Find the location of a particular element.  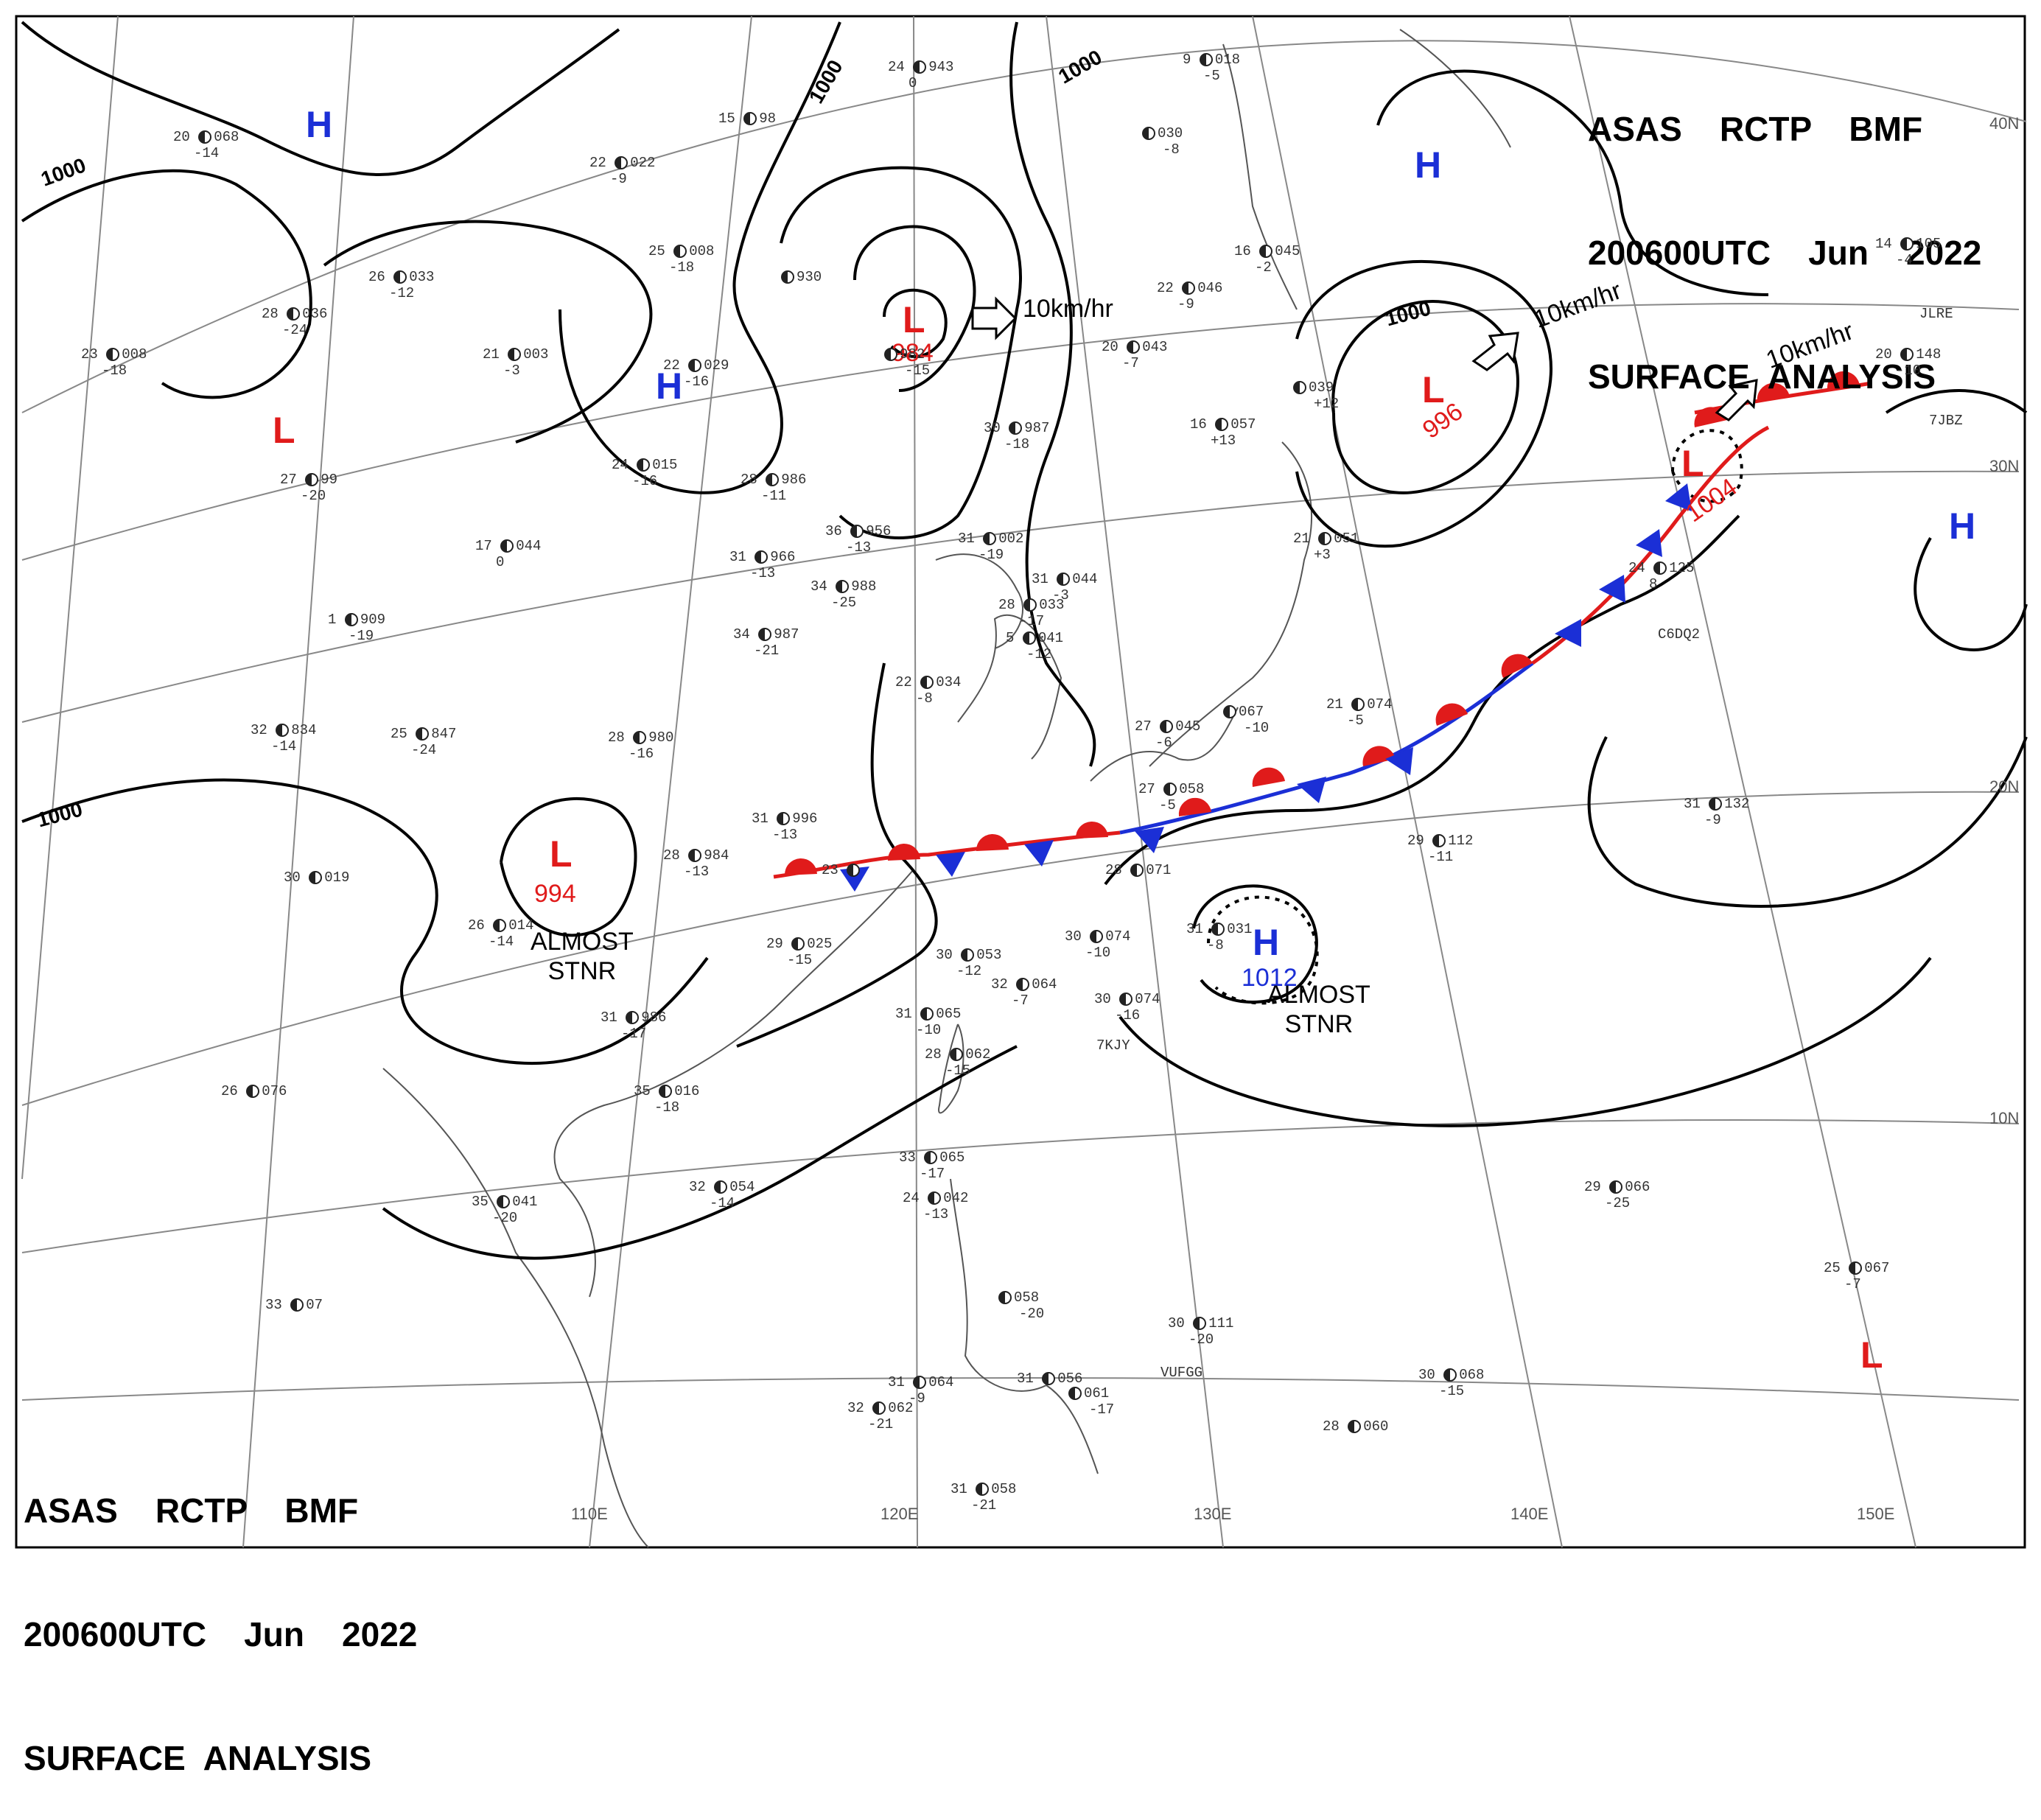

station-temp: 30 is located at coordinates (993, 428).